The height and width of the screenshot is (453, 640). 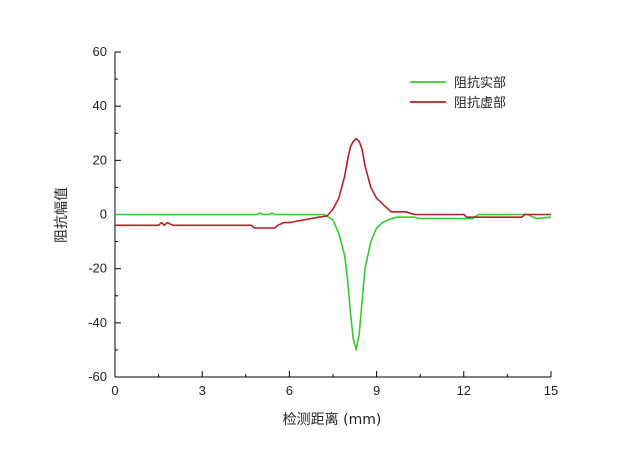 What do you see at coordinates (289, 390) in the screenshot?
I see `x-tick-label: 6` at bounding box center [289, 390].